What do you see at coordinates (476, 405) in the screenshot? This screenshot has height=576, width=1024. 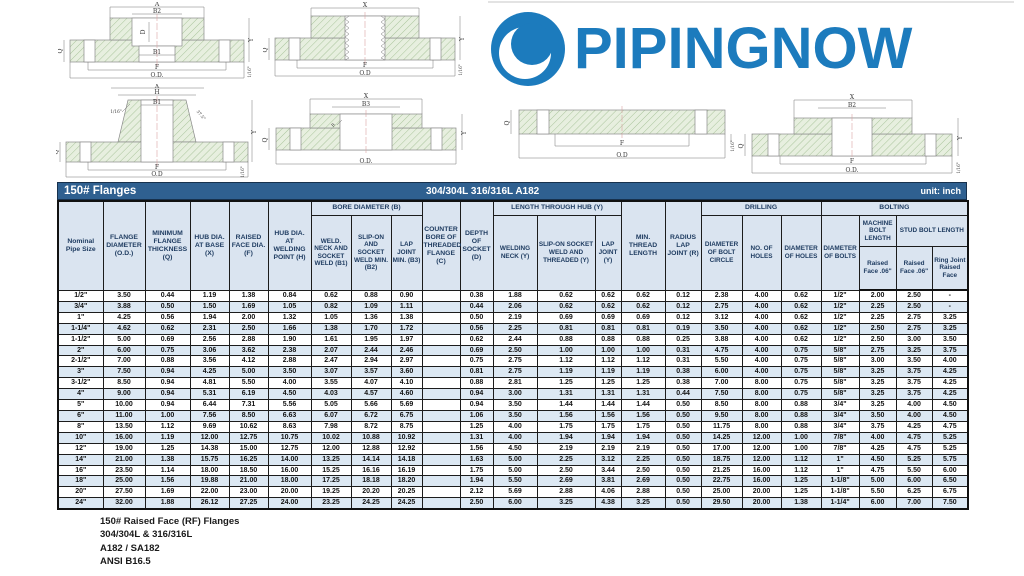 I see `value-cell: 0.94` at bounding box center [476, 405].